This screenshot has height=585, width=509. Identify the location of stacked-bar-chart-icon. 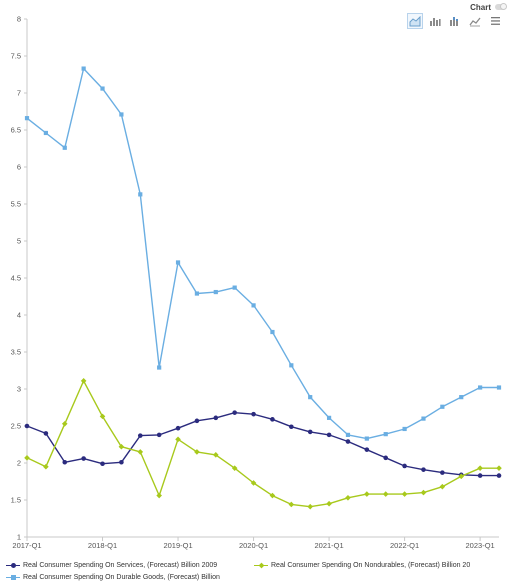
(455, 21).